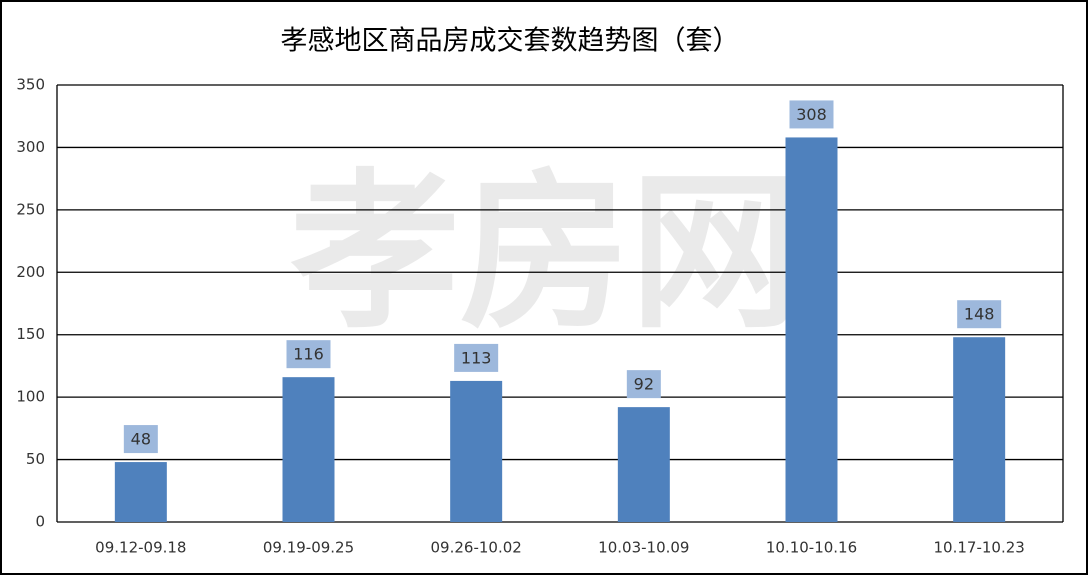 The width and height of the screenshot is (1088, 575). What do you see at coordinates (643, 548) in the screenshot?
I see `x-tick-label: 10.03-10.09` at bounding box center [643, 548].